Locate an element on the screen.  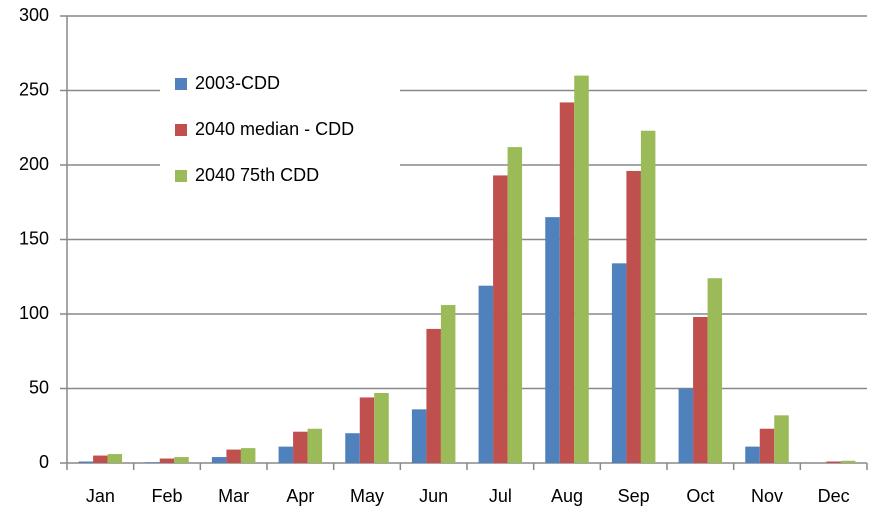
y-tick-label: 50 is located at coordinates (39, 387).